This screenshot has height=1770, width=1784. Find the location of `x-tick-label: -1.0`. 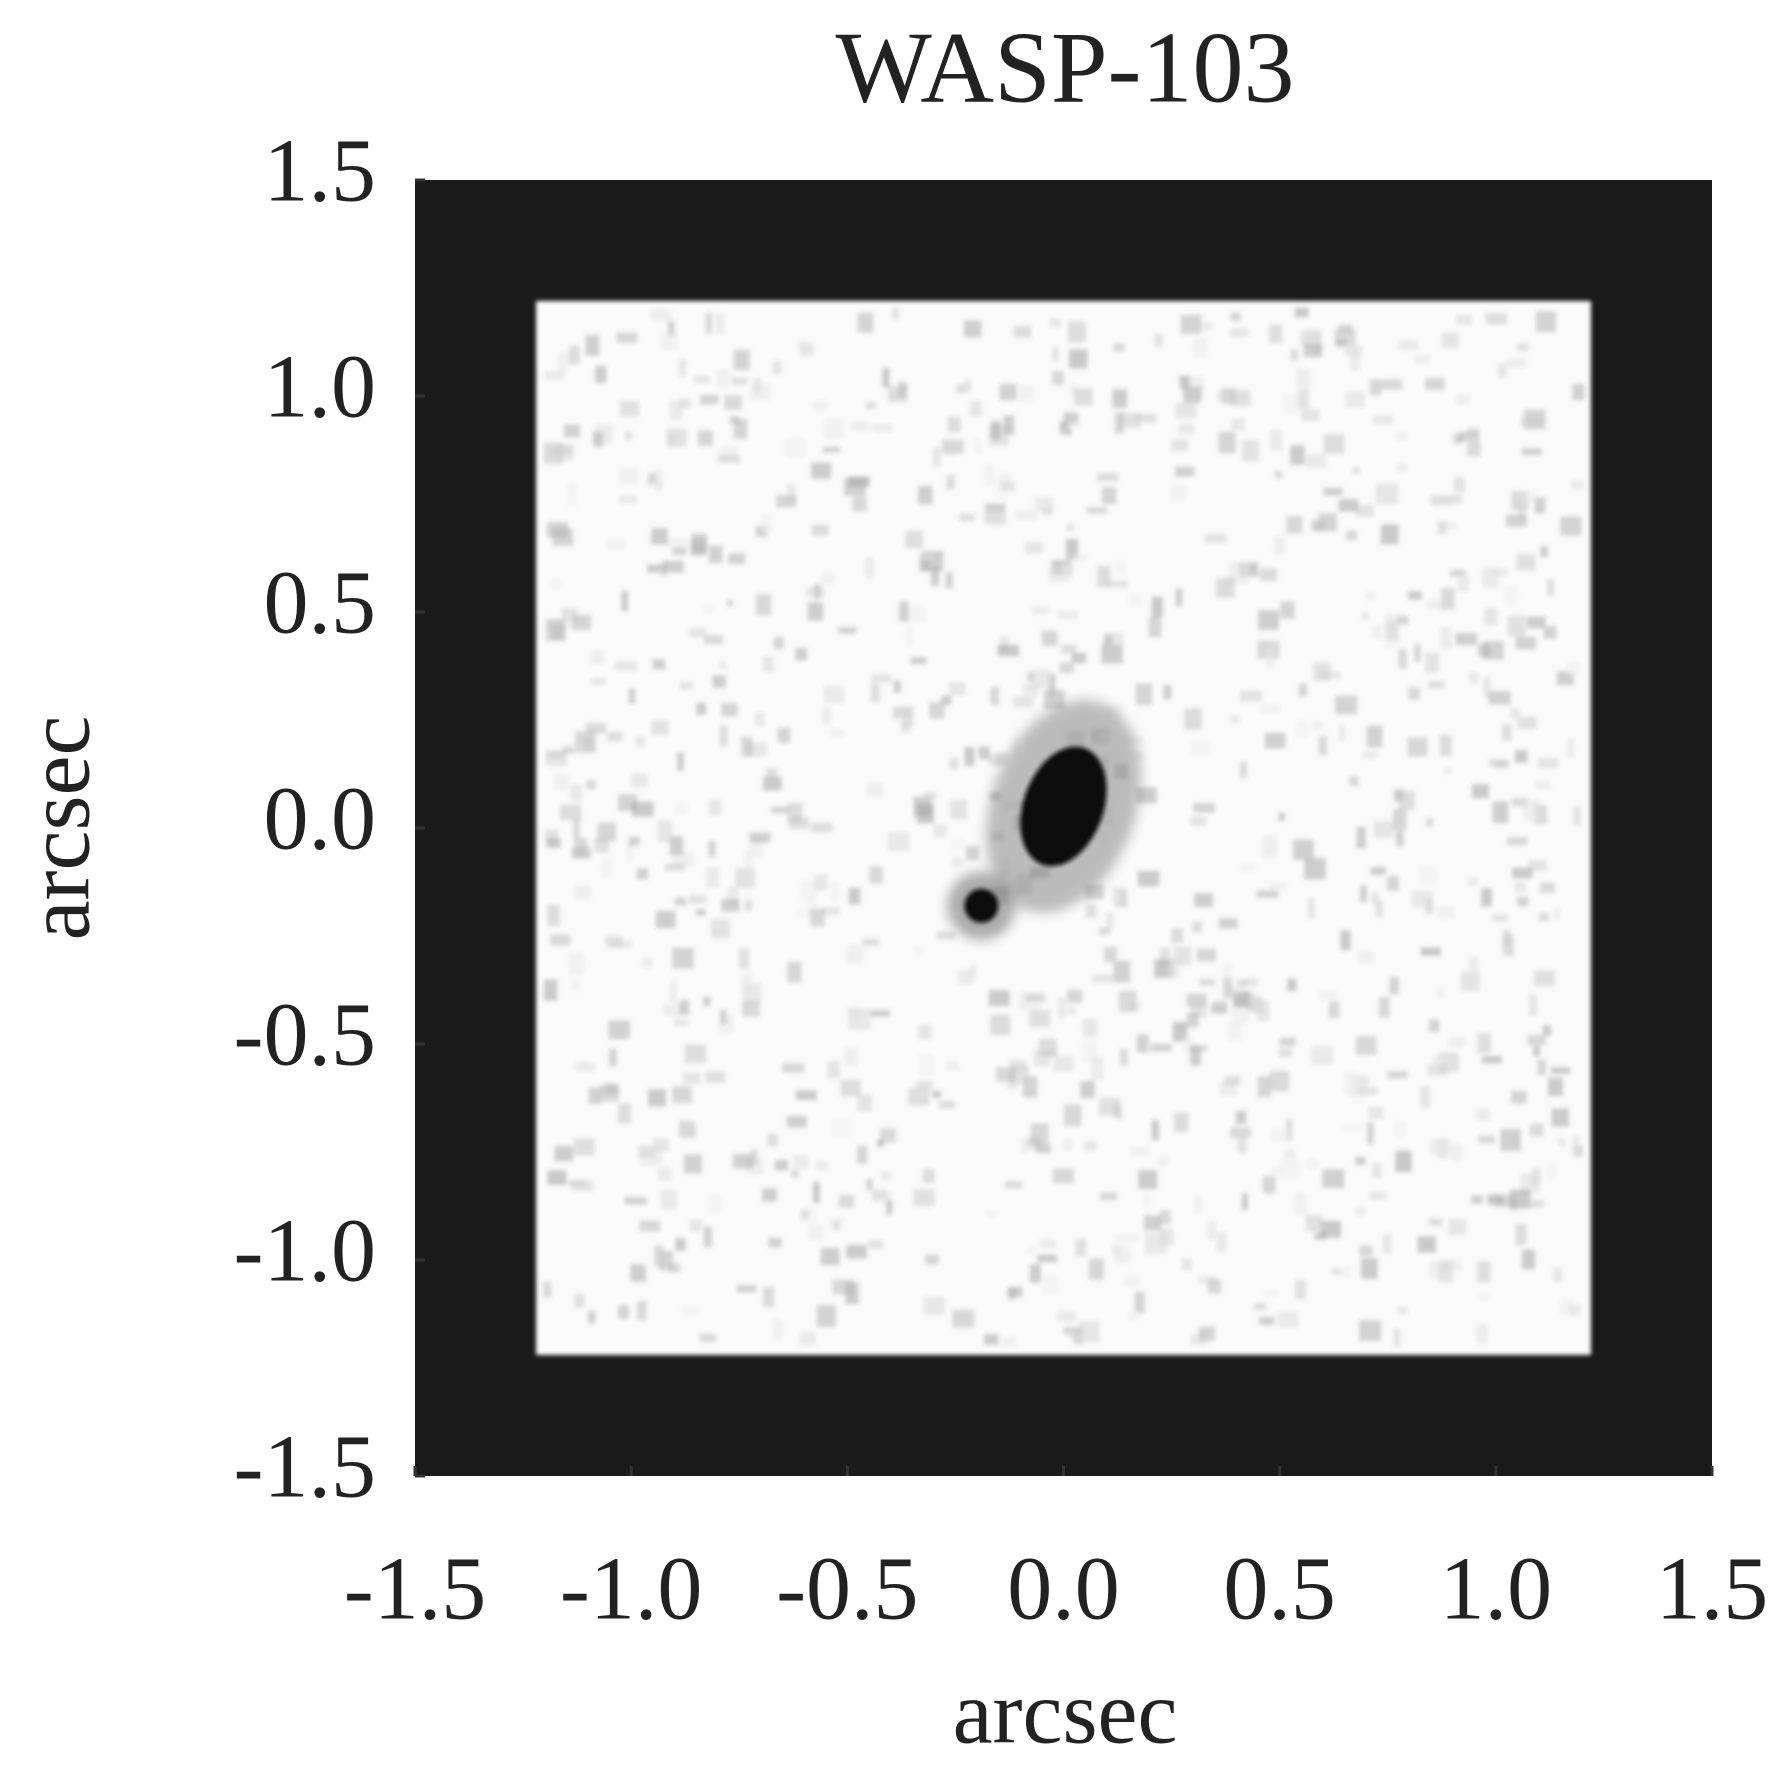

x-tick-label: -1.0 is located at coordinates (631, 1589).